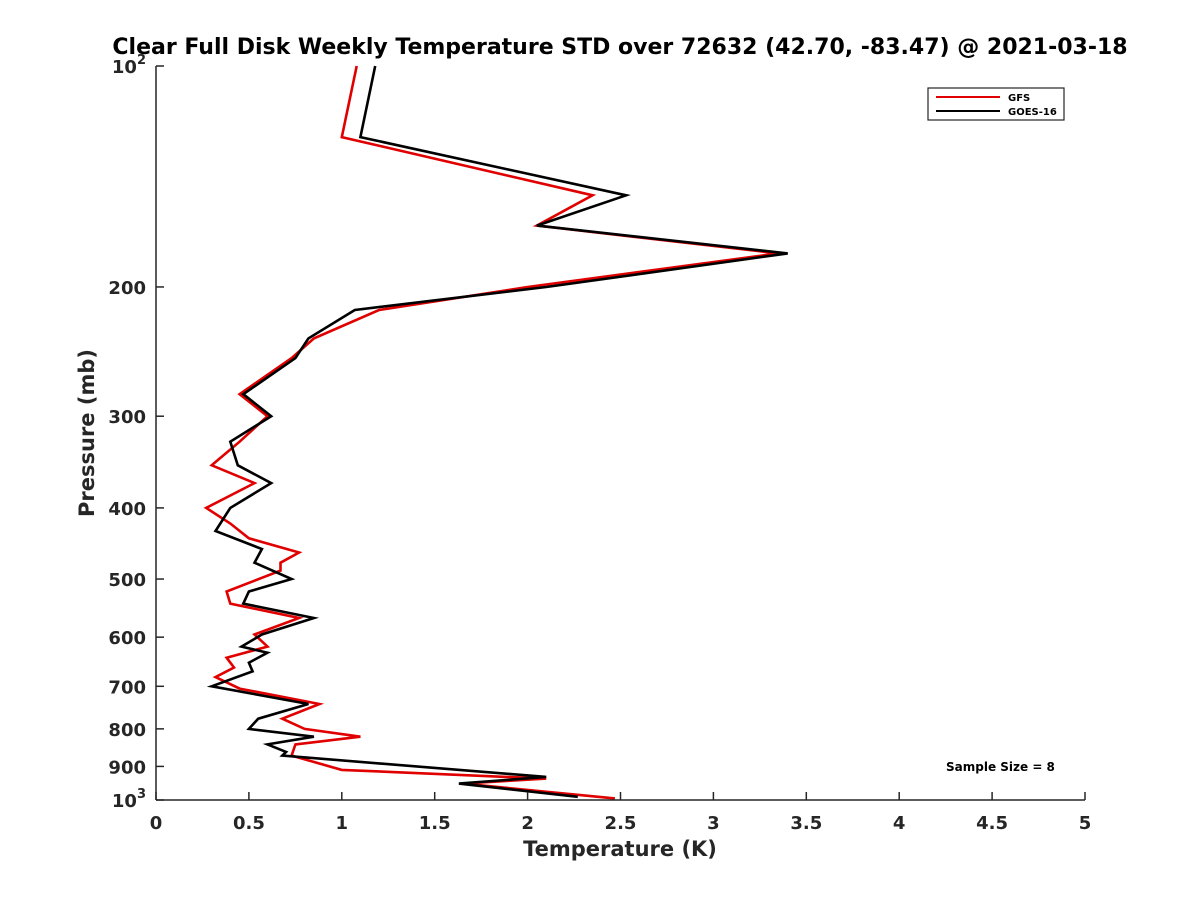  Describe the element at coordinates (156, 823) in the screenshot. I see `x-tick-label: 0` at that location.